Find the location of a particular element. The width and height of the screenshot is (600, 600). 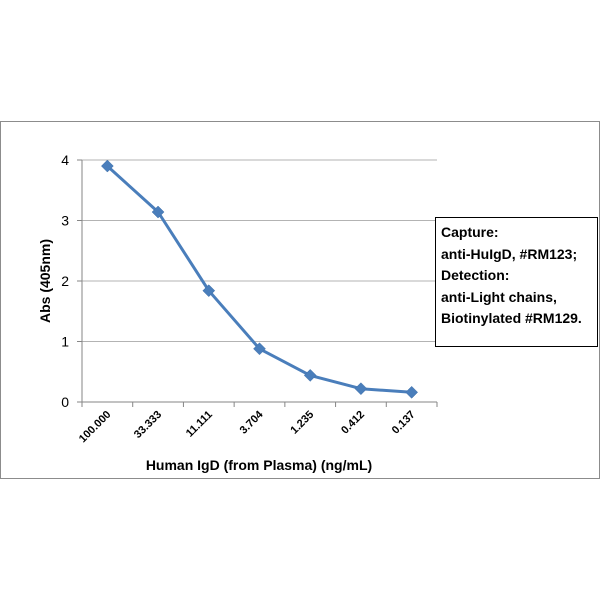

y-tick-label: 3 is located at coordinates (65, 221).